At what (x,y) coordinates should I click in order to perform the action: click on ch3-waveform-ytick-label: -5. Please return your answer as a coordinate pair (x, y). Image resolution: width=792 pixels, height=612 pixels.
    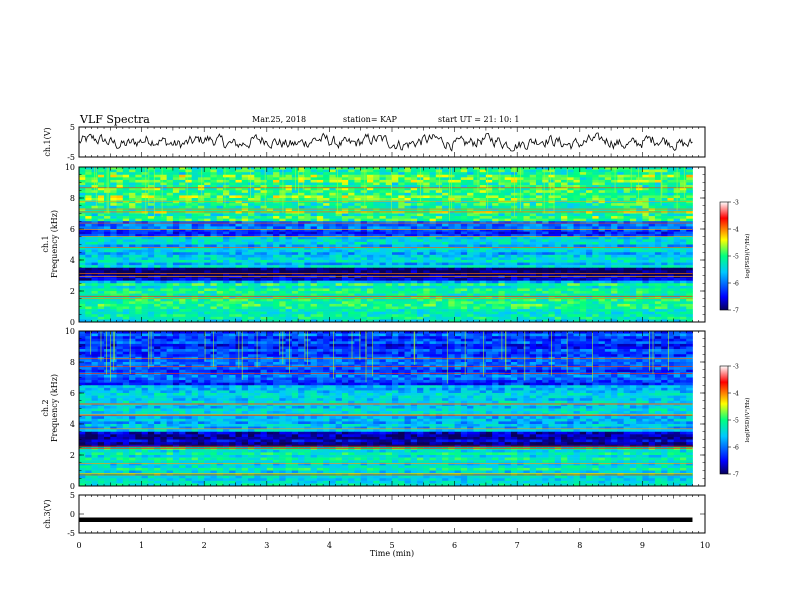
    Looking at the image, I should click on (71, 533).